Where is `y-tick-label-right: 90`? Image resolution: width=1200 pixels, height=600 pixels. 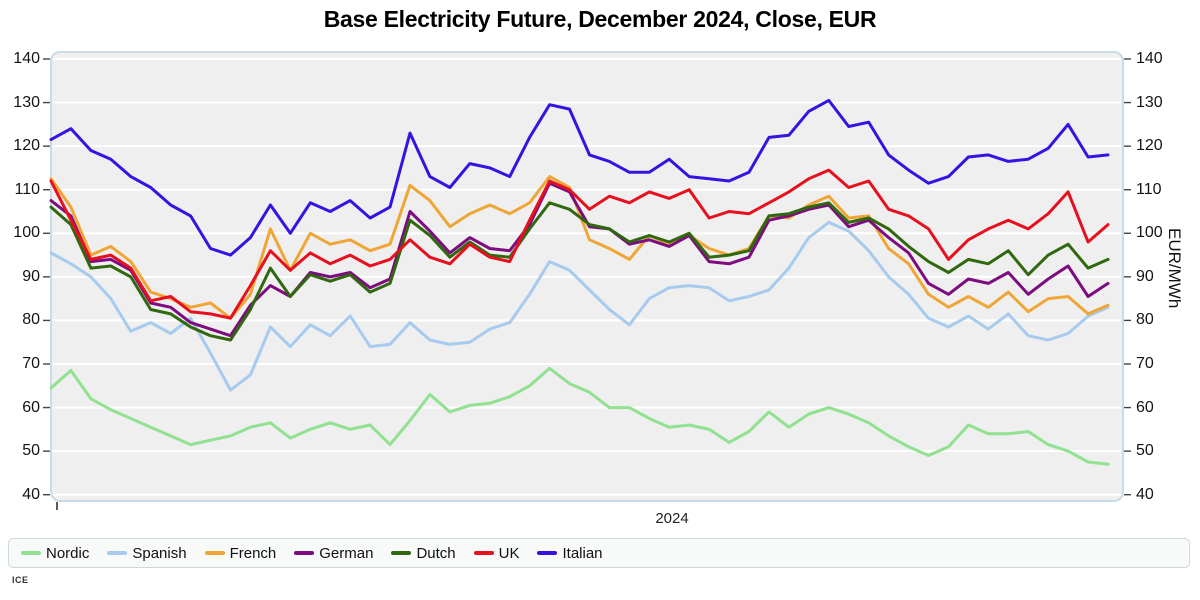 y-tick-label-right: 90 is located at coordinates (1145, 276).